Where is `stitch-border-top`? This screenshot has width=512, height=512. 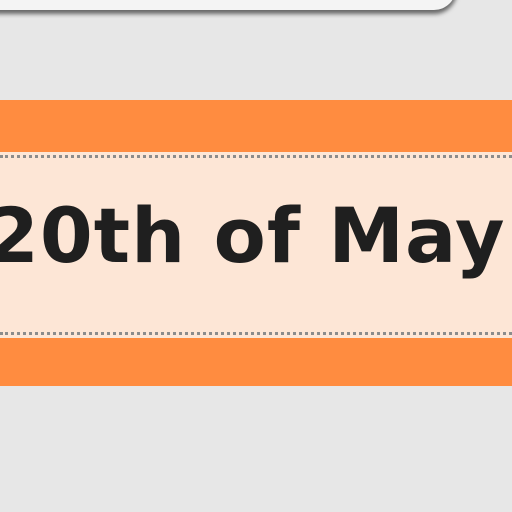 stitch-border-top is located at coordinates (256, 156).